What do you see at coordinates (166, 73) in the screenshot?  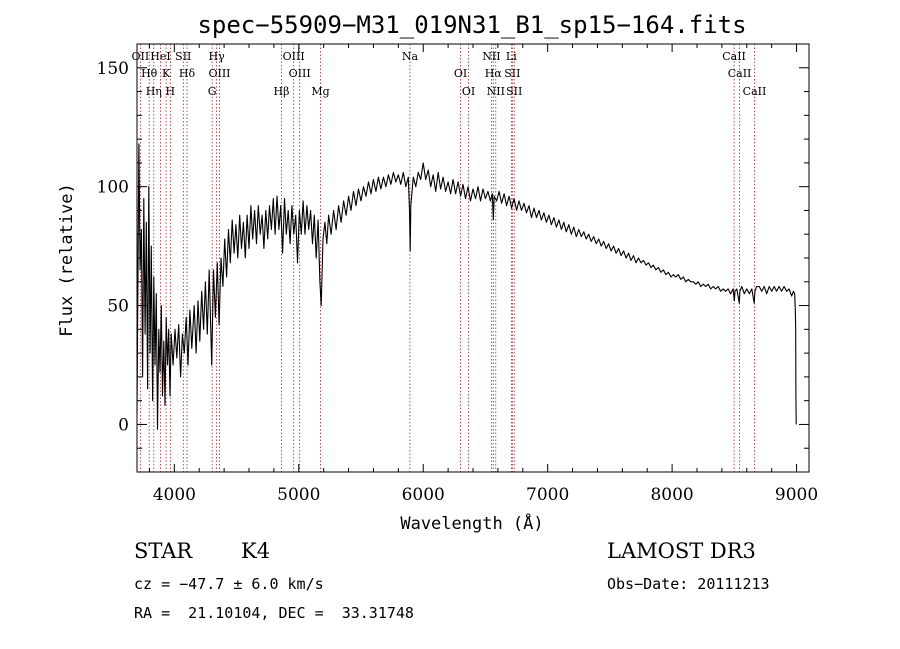 I see `spectral-line-label: K` at bounding box center [166, 73].